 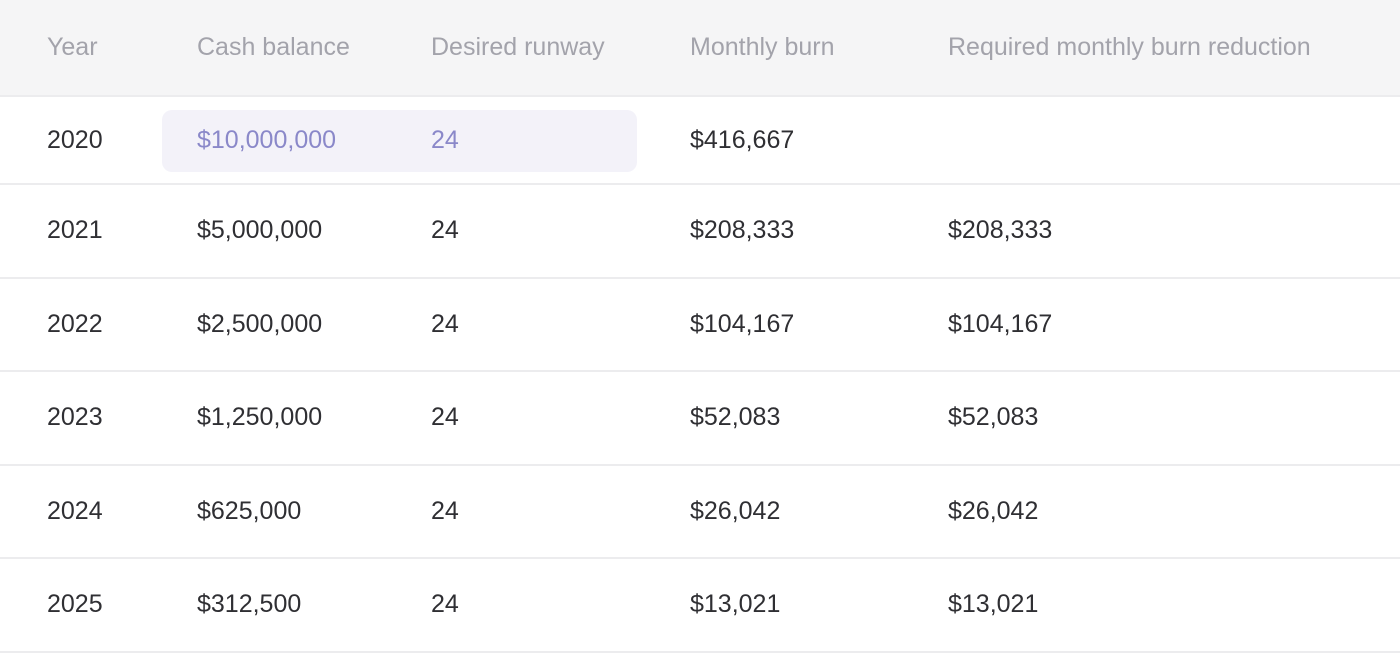 I want to click on monthly-burn-cell: $416,667, so click(x=742, y=139).